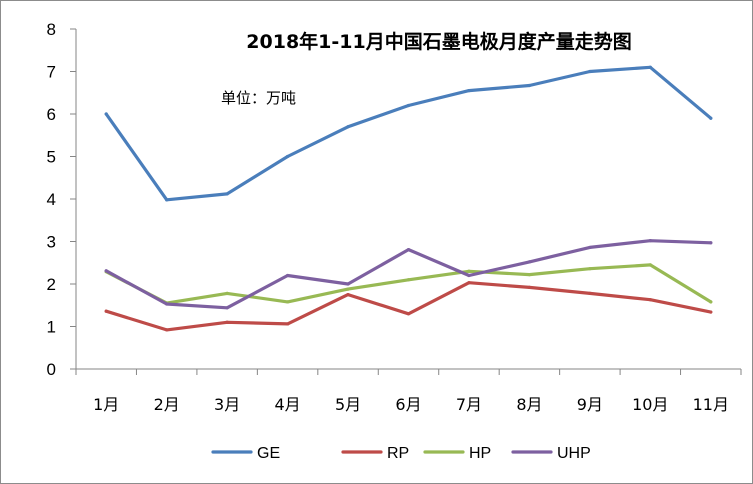 The image size is (753, 484). I want to click on chart-title: 2018年1-11月中国石墨电极月度产量走势图, so click(438, 41).